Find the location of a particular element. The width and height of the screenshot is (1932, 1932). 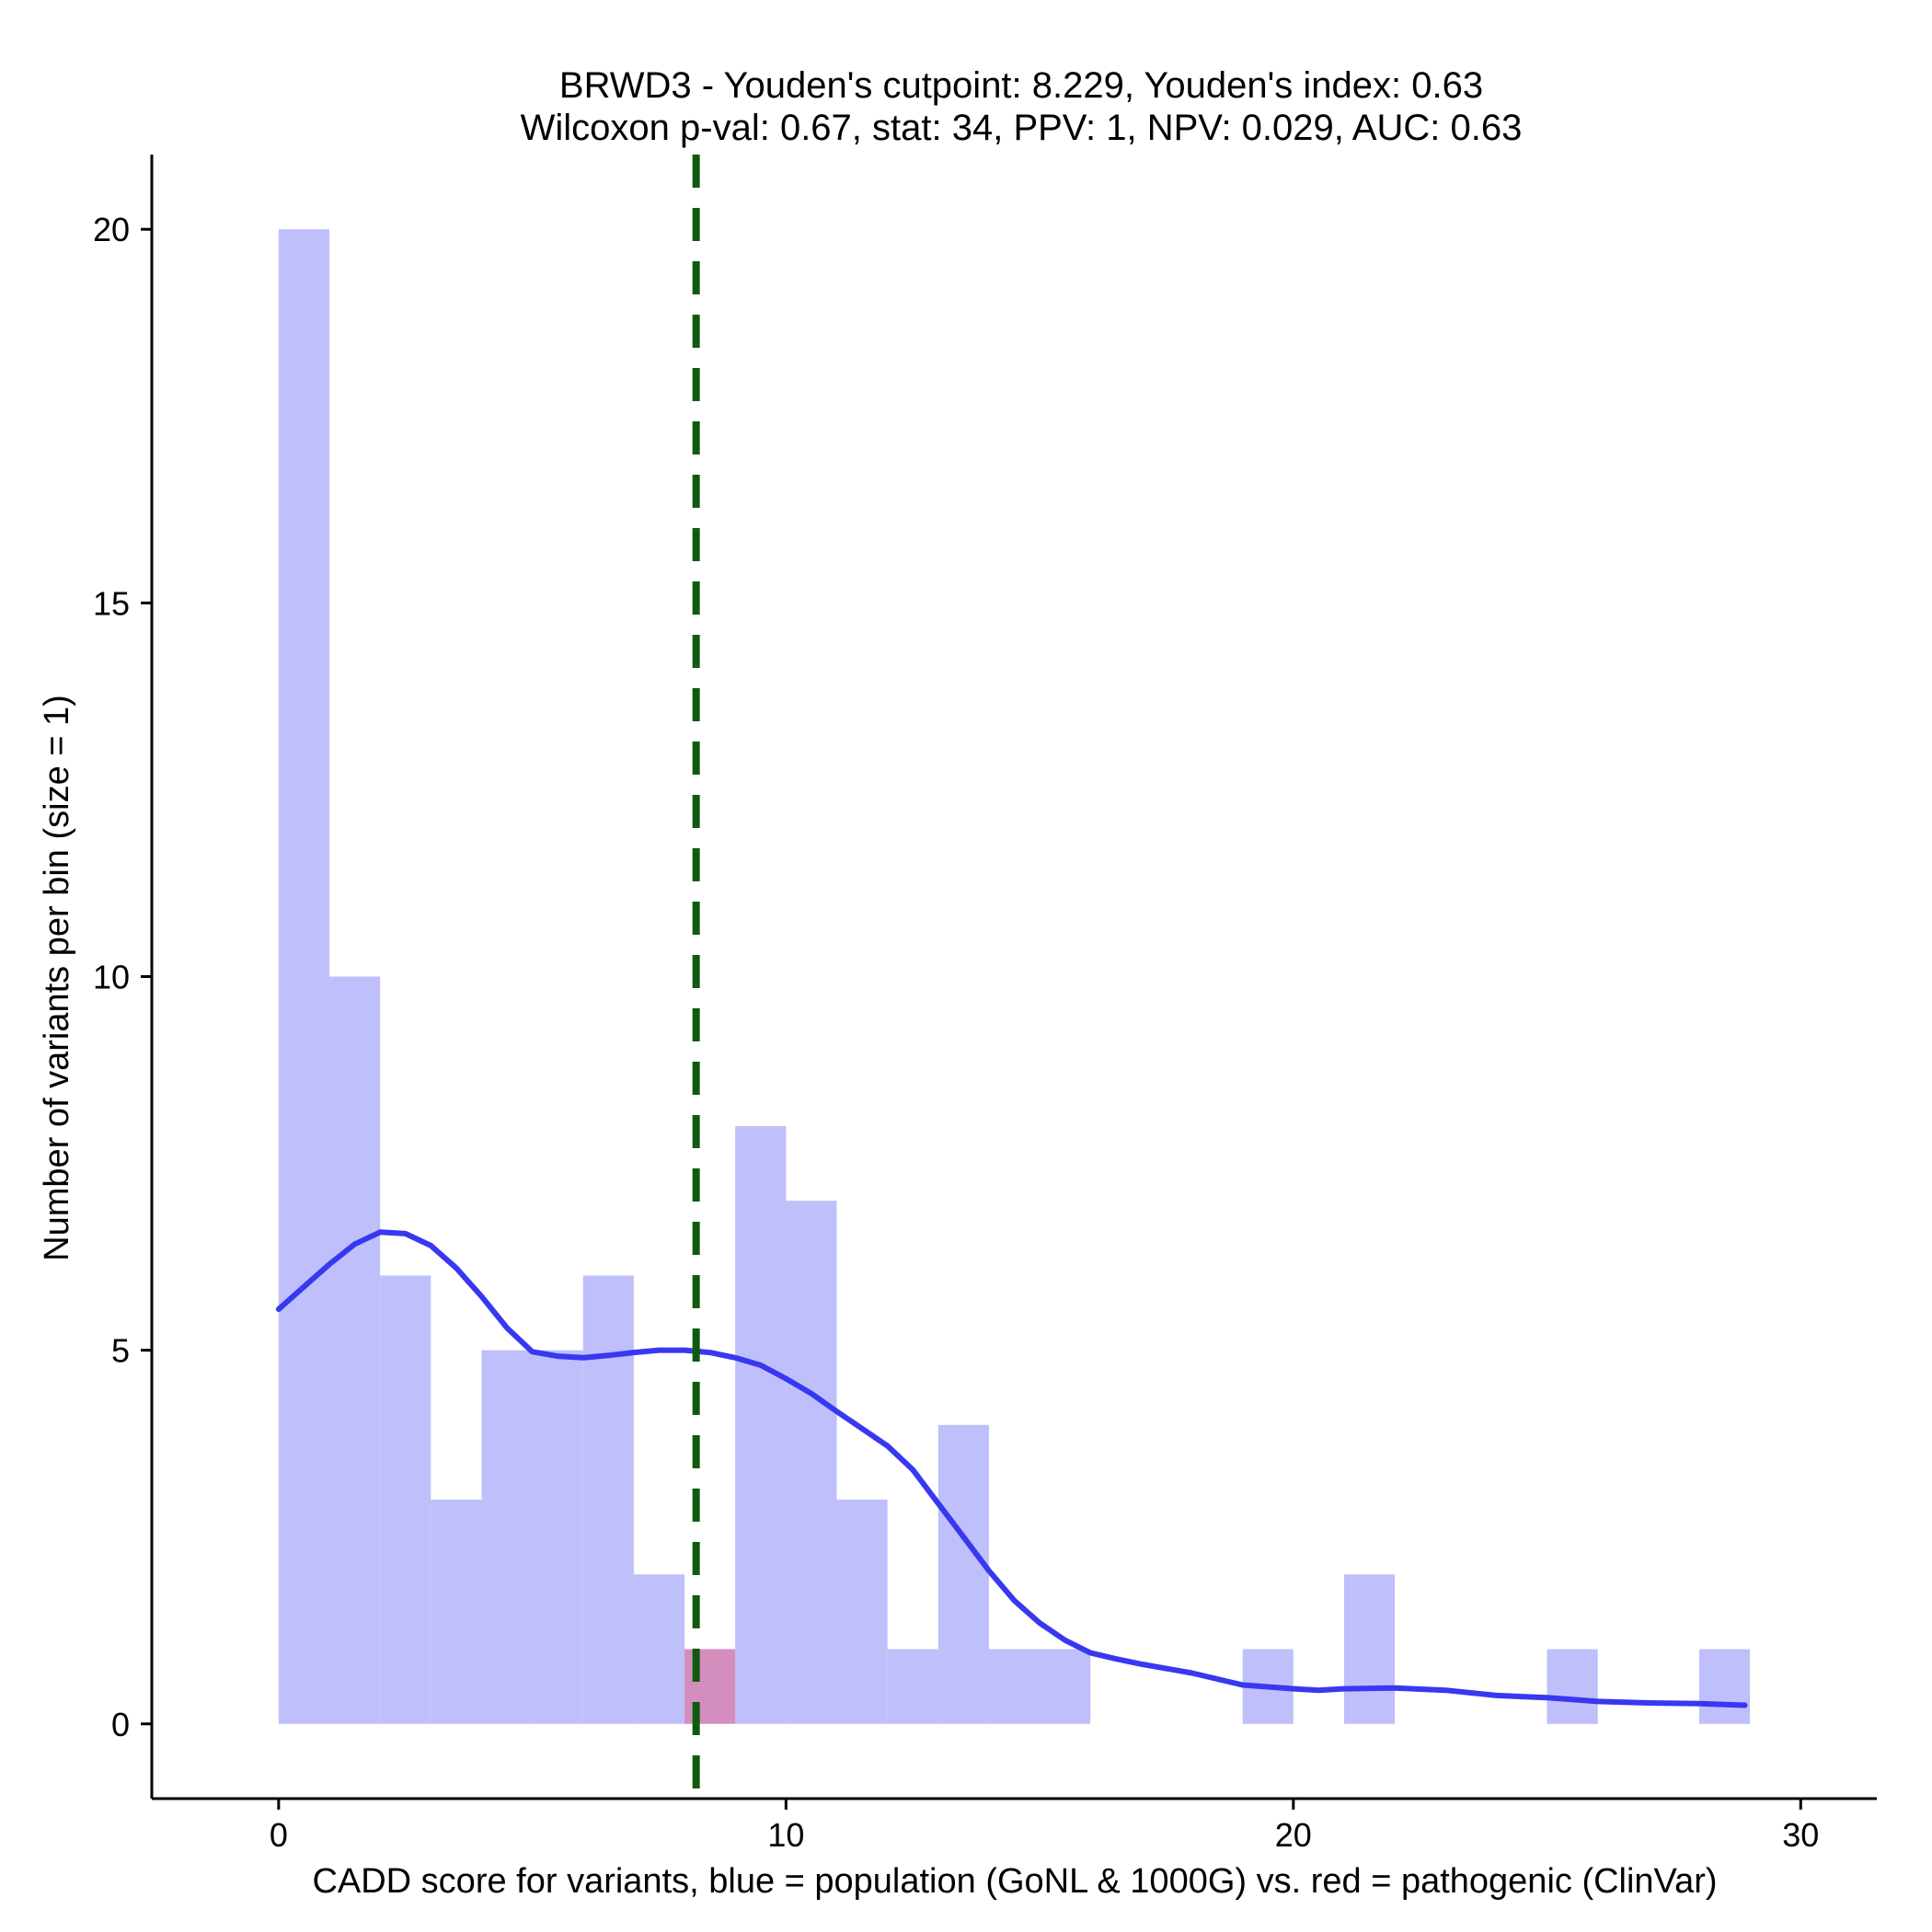

x-tick-label: 20 is located at coordinates (1293, 1835).